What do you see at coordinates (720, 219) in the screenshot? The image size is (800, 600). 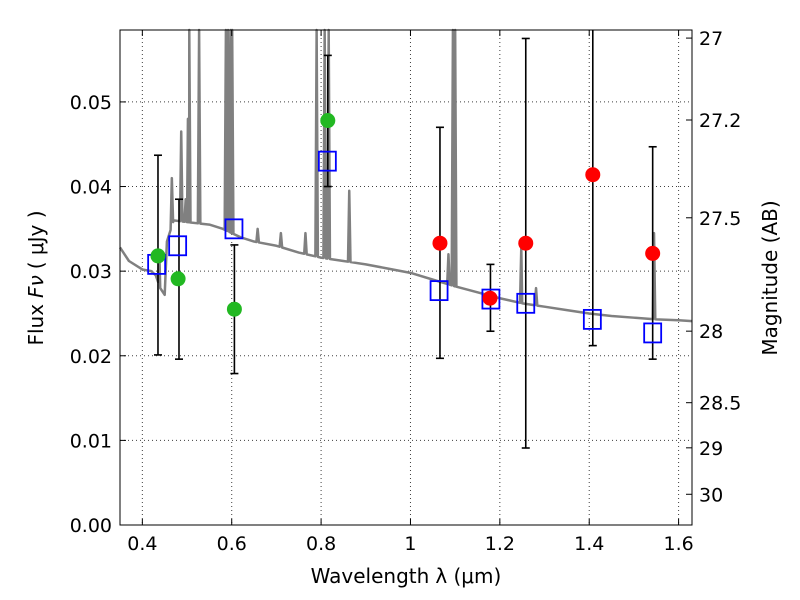 I see `y2-tick-label: 27.5` at bounding box center [720, 219].